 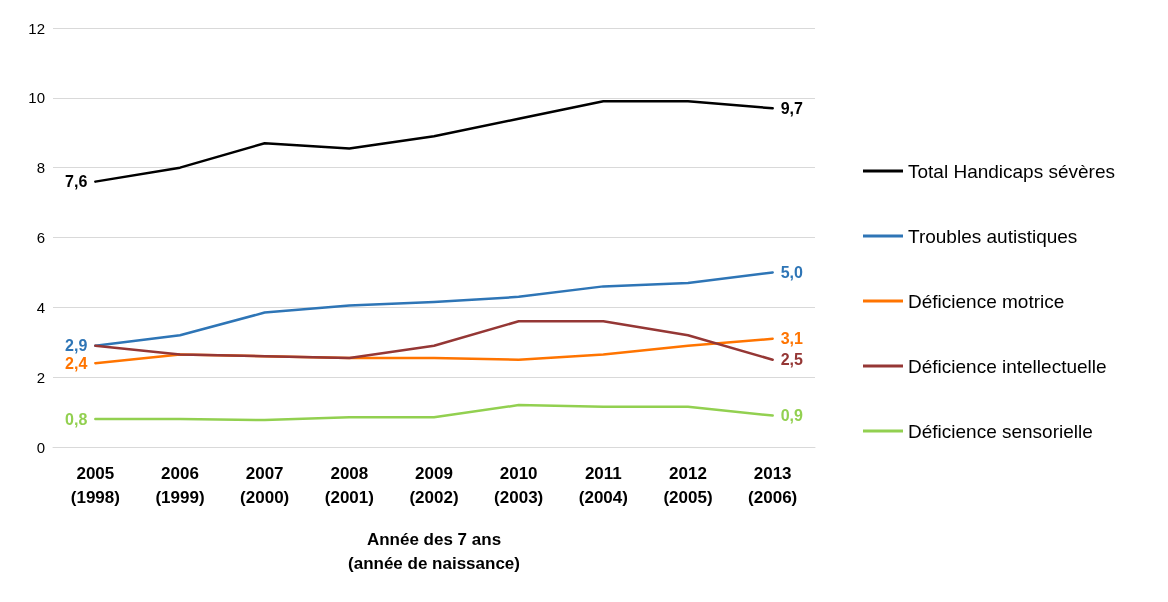 What do you see at coordinates (1011, 171) in the screenshot?
I see `legend-label: Total Handicaps sévères` at bounding box center [1011, 171].